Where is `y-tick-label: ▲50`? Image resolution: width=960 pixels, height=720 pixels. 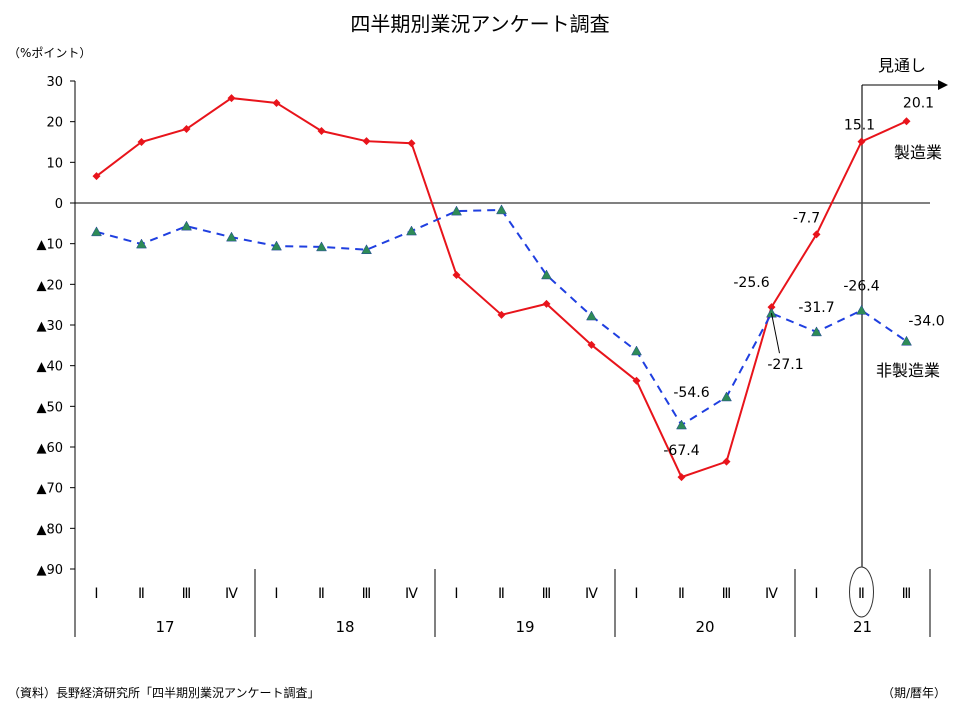 y-tick-label: ▲50 is located at coordinates (49, 407).